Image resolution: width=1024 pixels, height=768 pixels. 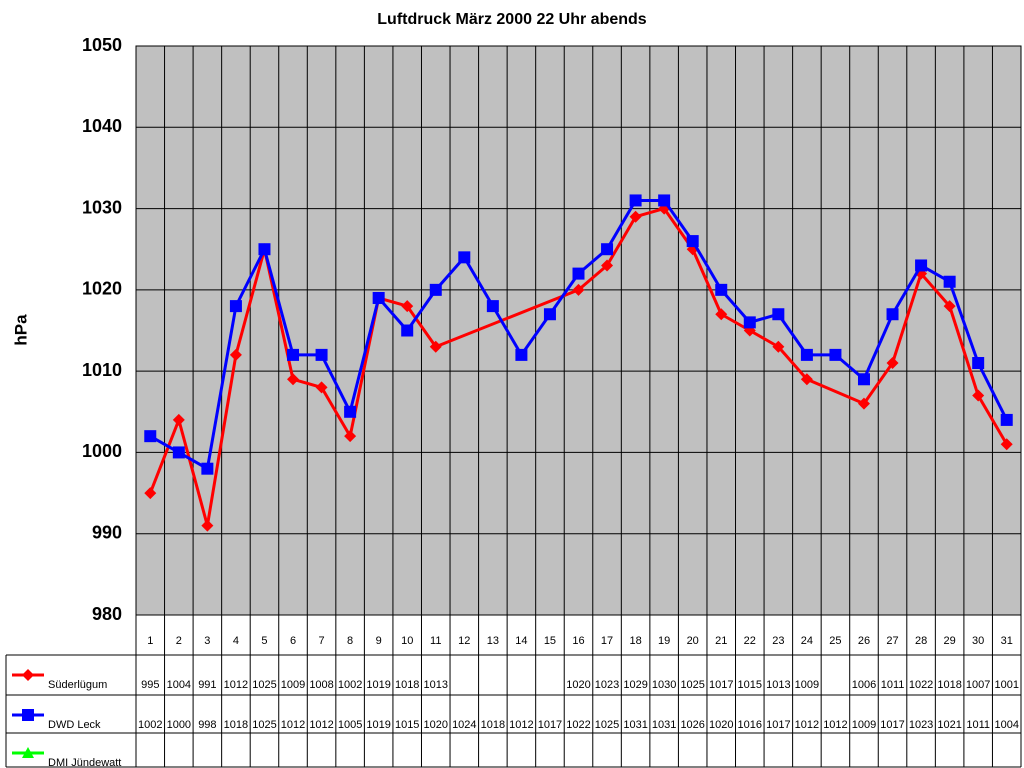 I want to click on x-tick-label: 21, so click(x=721, y=641).